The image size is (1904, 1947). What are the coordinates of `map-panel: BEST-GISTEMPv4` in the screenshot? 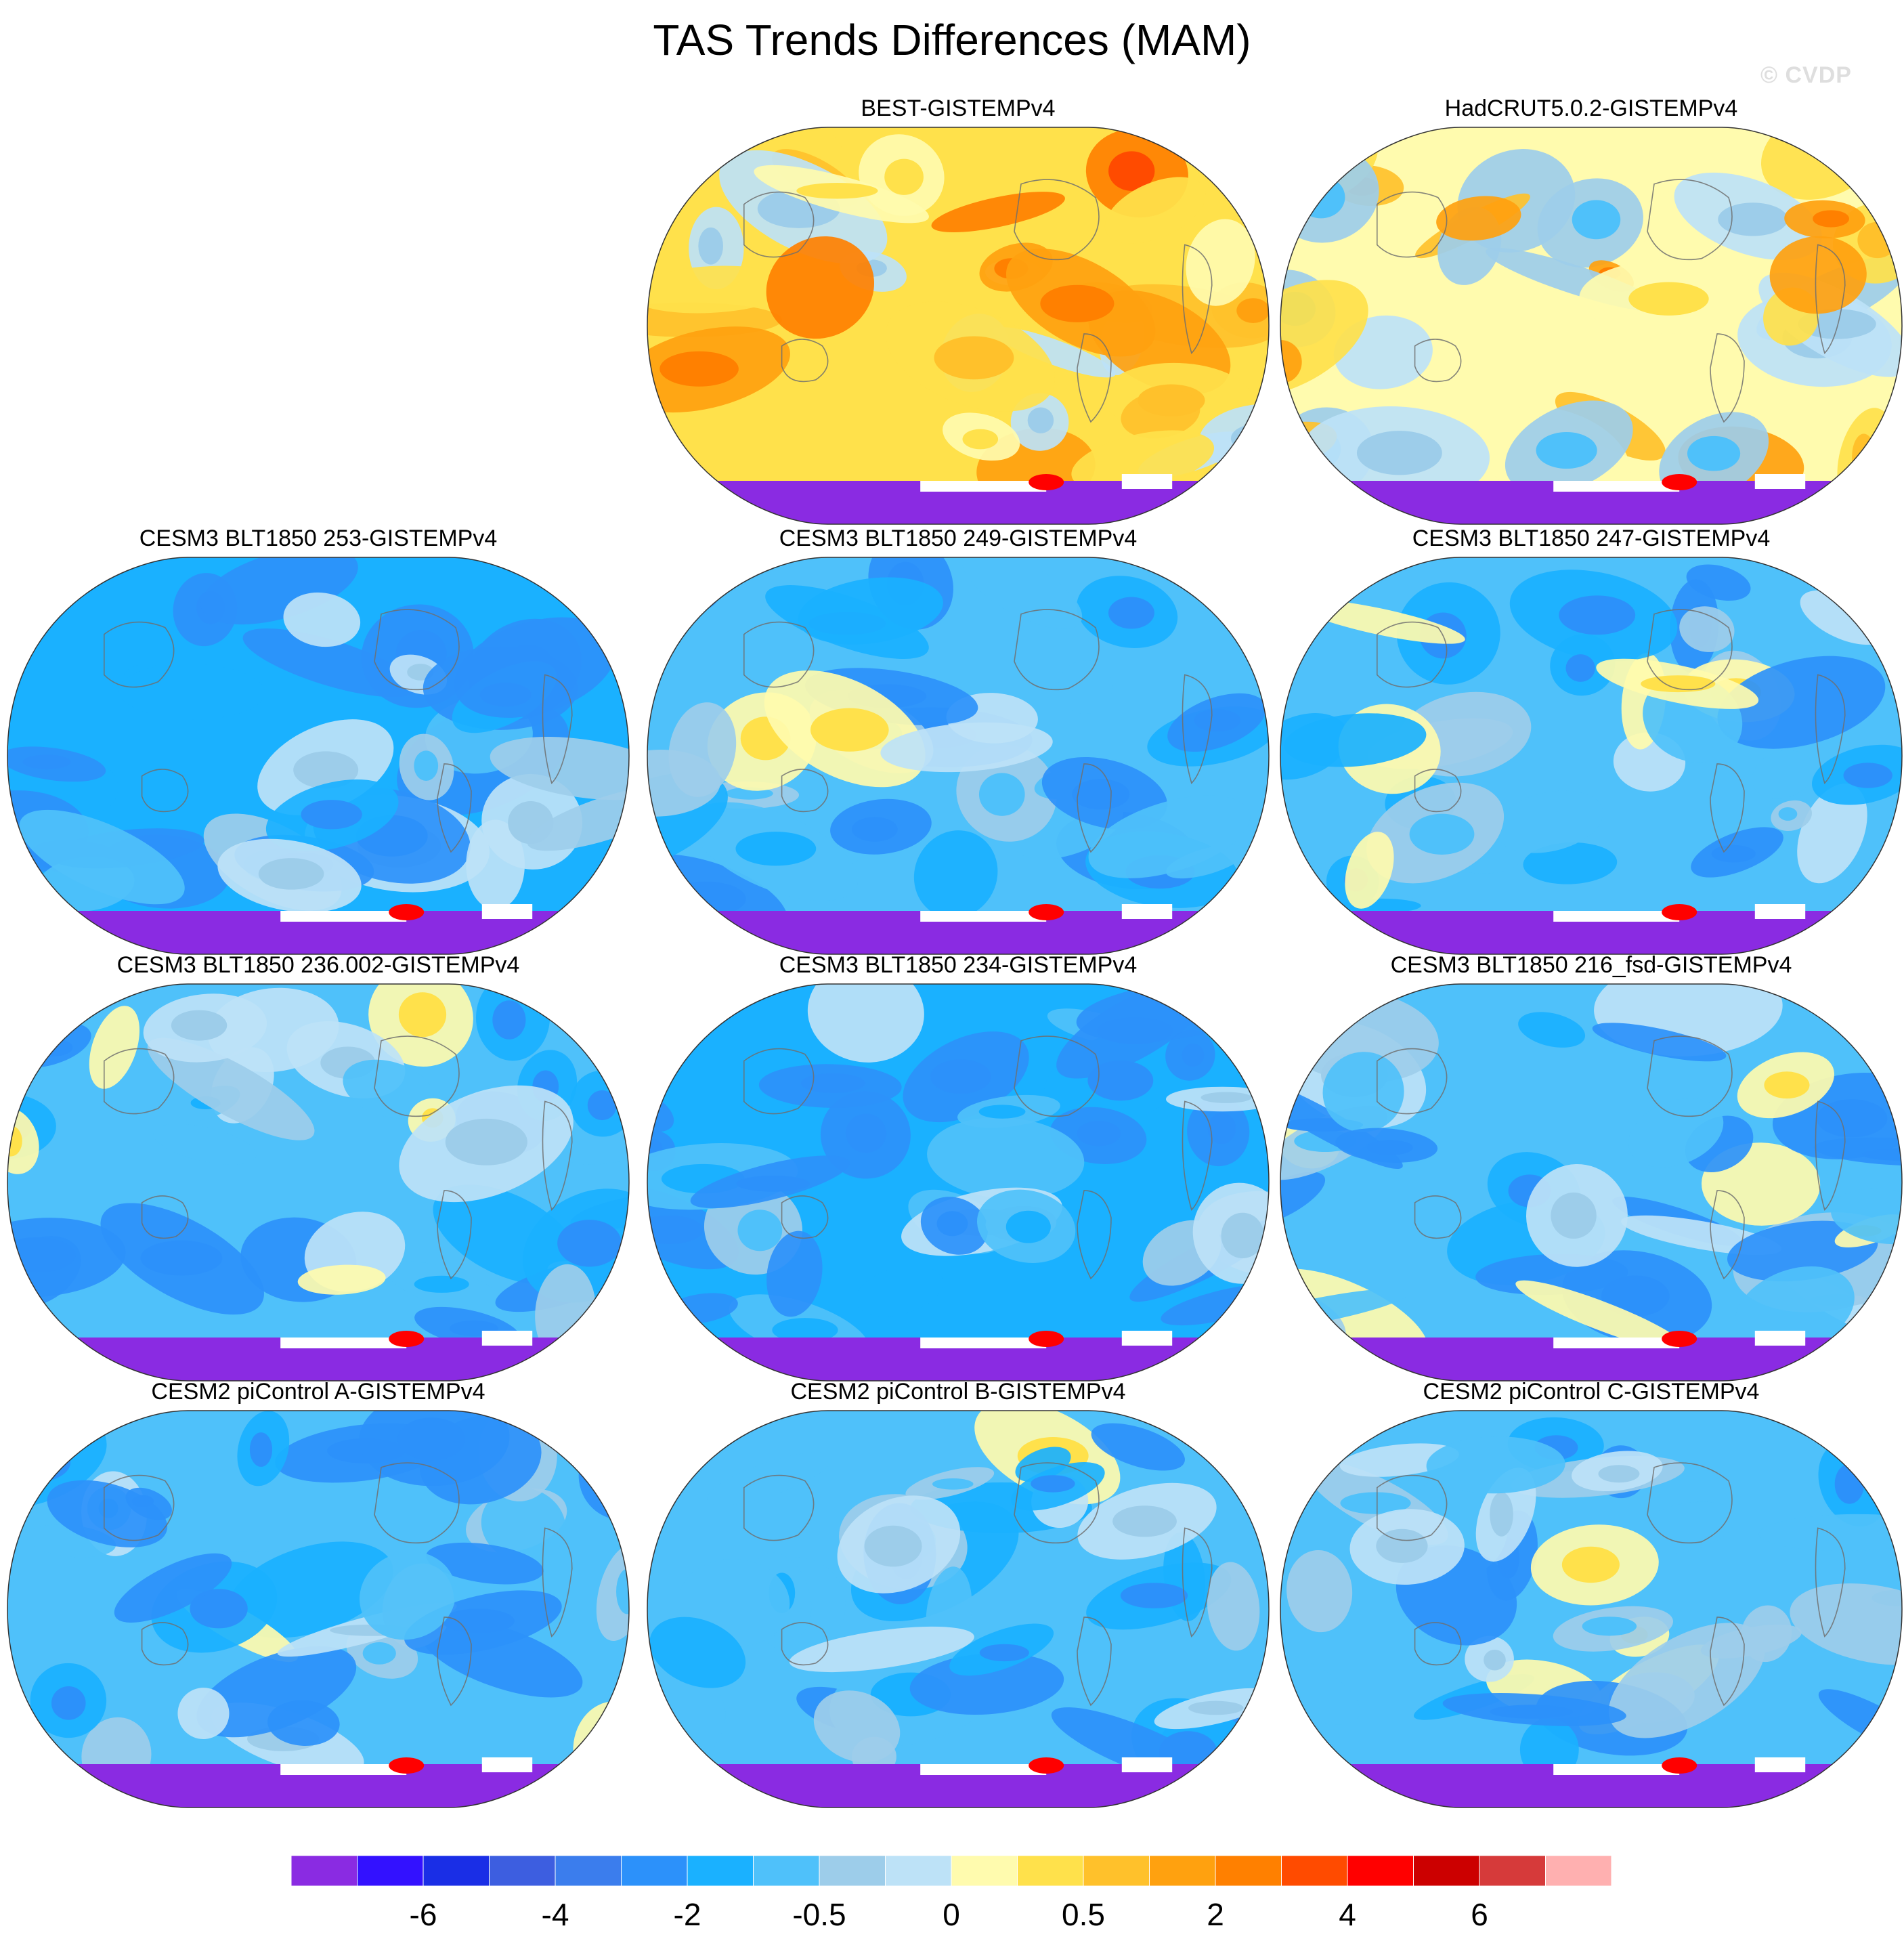 It's located at (958, 311).